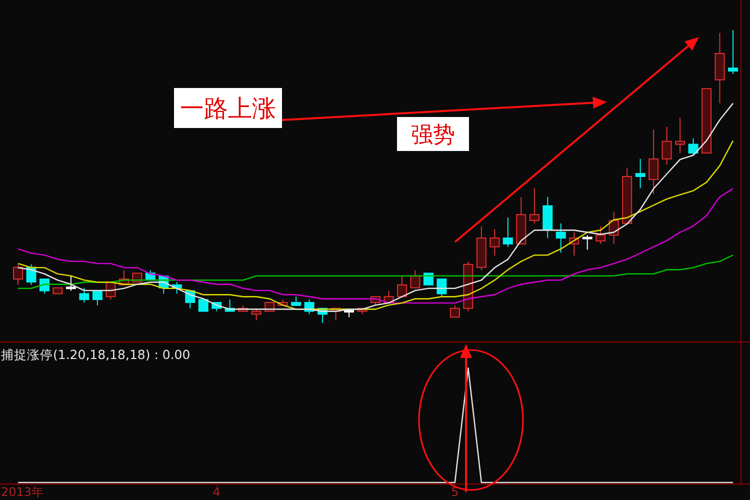 The height and width of the screenshot is (500, 750). I want to click on x-tick-label: 5, so click(455, 492).